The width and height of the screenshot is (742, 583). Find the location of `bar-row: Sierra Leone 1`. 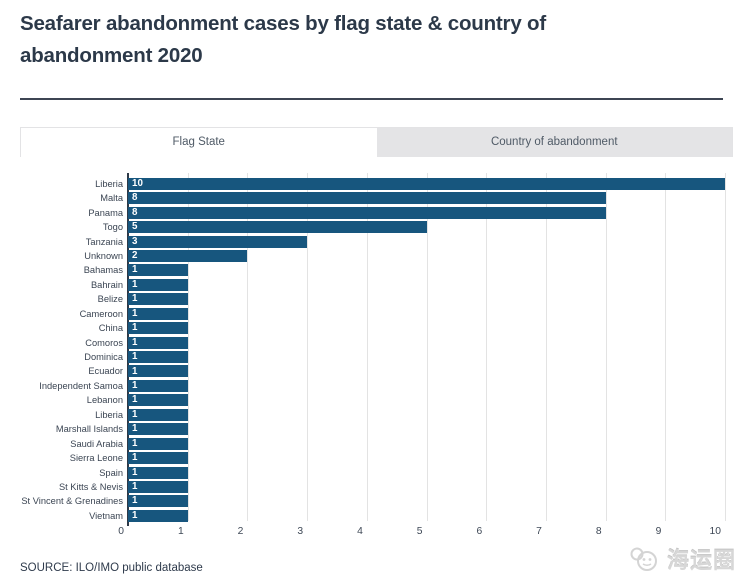

bar-row: Sierra Leone 1 is located at coordinates (369, 458).